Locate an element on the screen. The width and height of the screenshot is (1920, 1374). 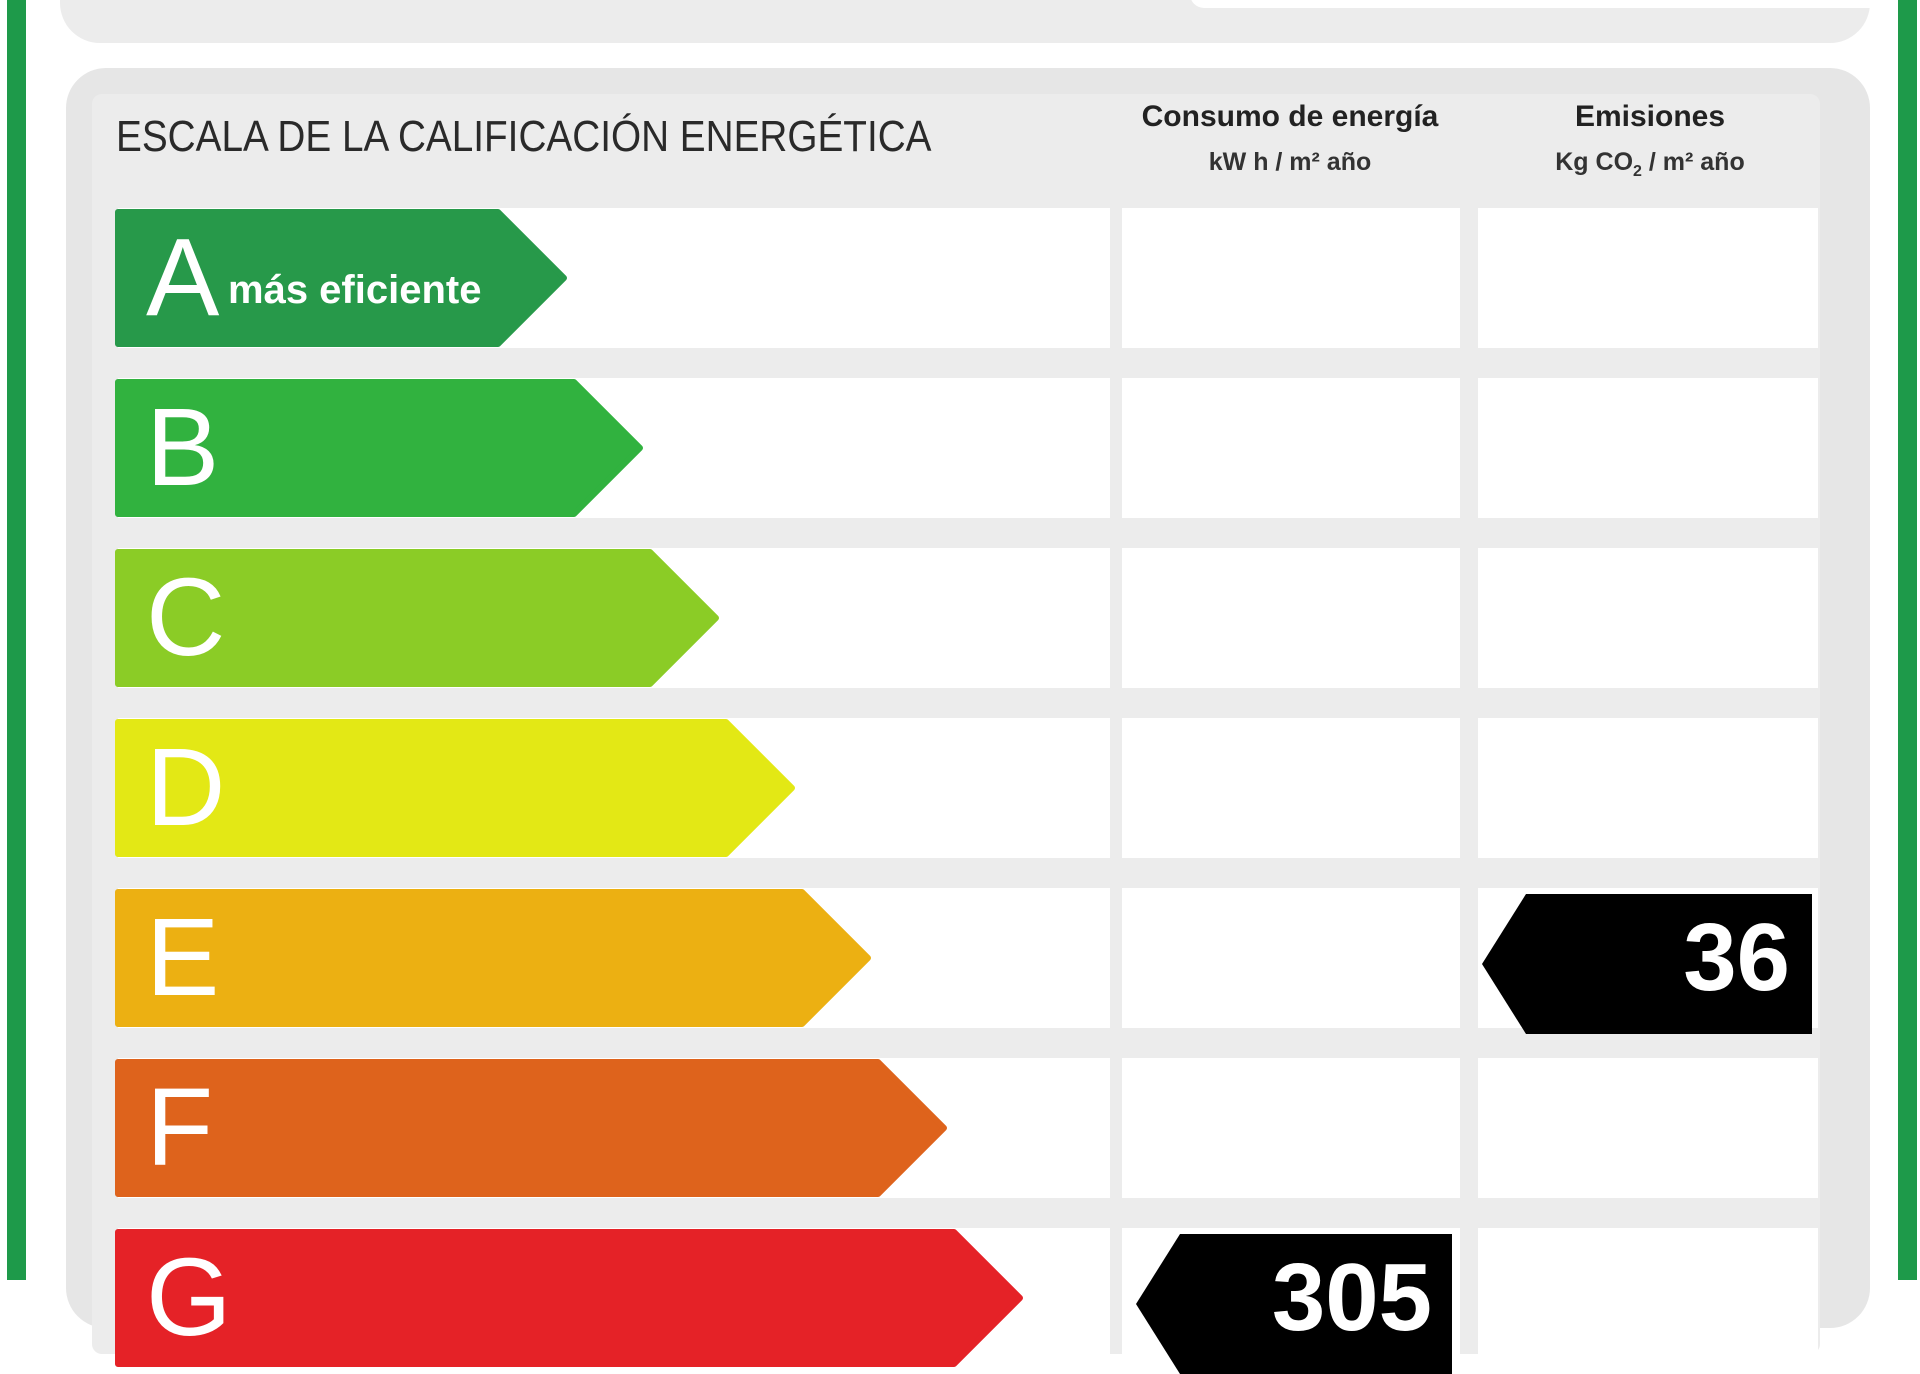
emissions-unit-suffix: / m² año is located at coordinates (1693, 162).